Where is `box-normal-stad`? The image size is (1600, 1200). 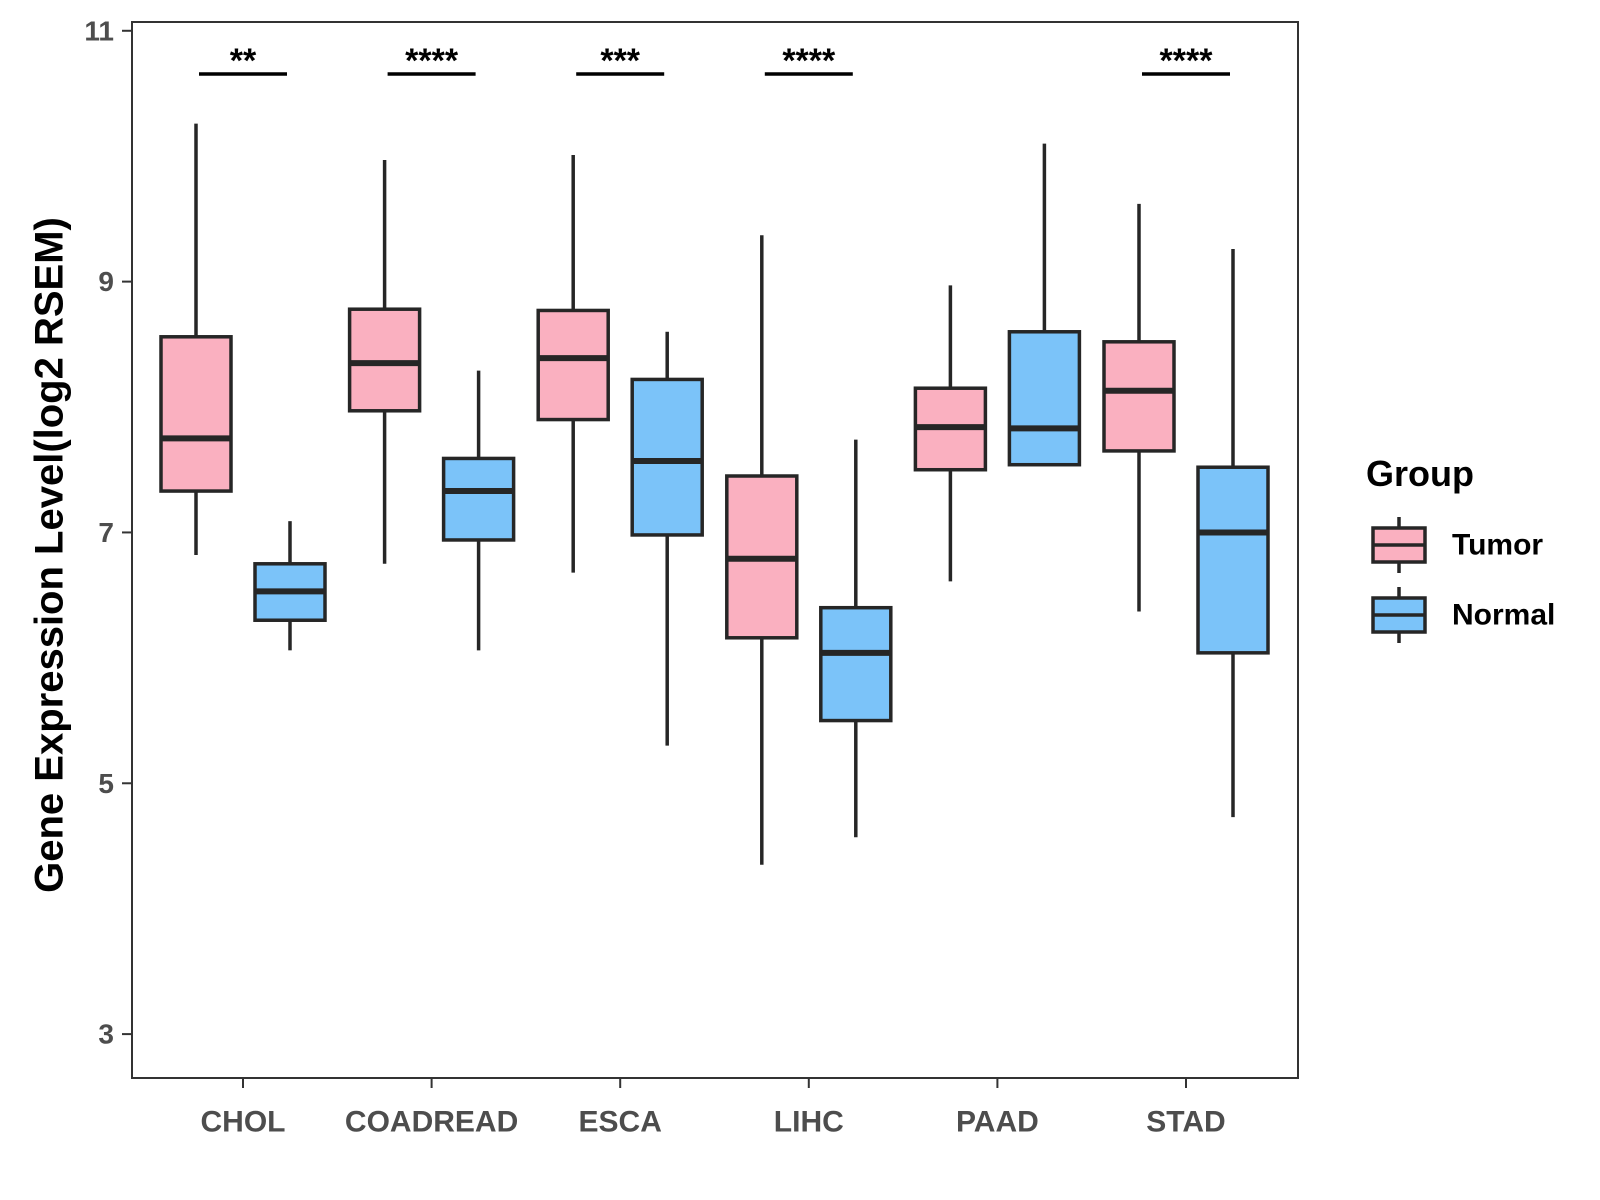
box-normal-stad is located at coordinates (1233, 533).